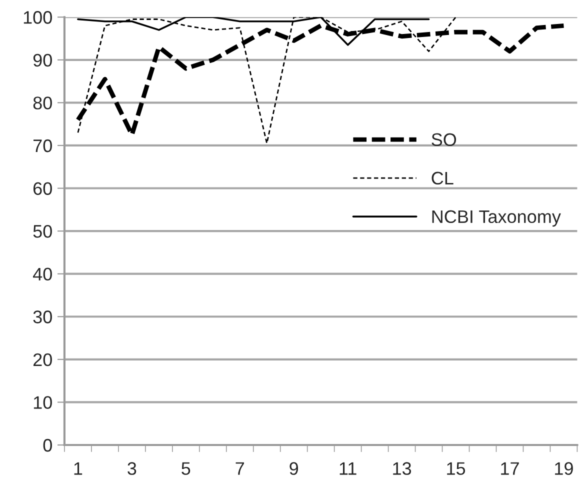 This screenshot has width=586, height=489. Describe the element at coordinates (42, 60) in the screenshot. I see `y-tick-label: 90` at that location.